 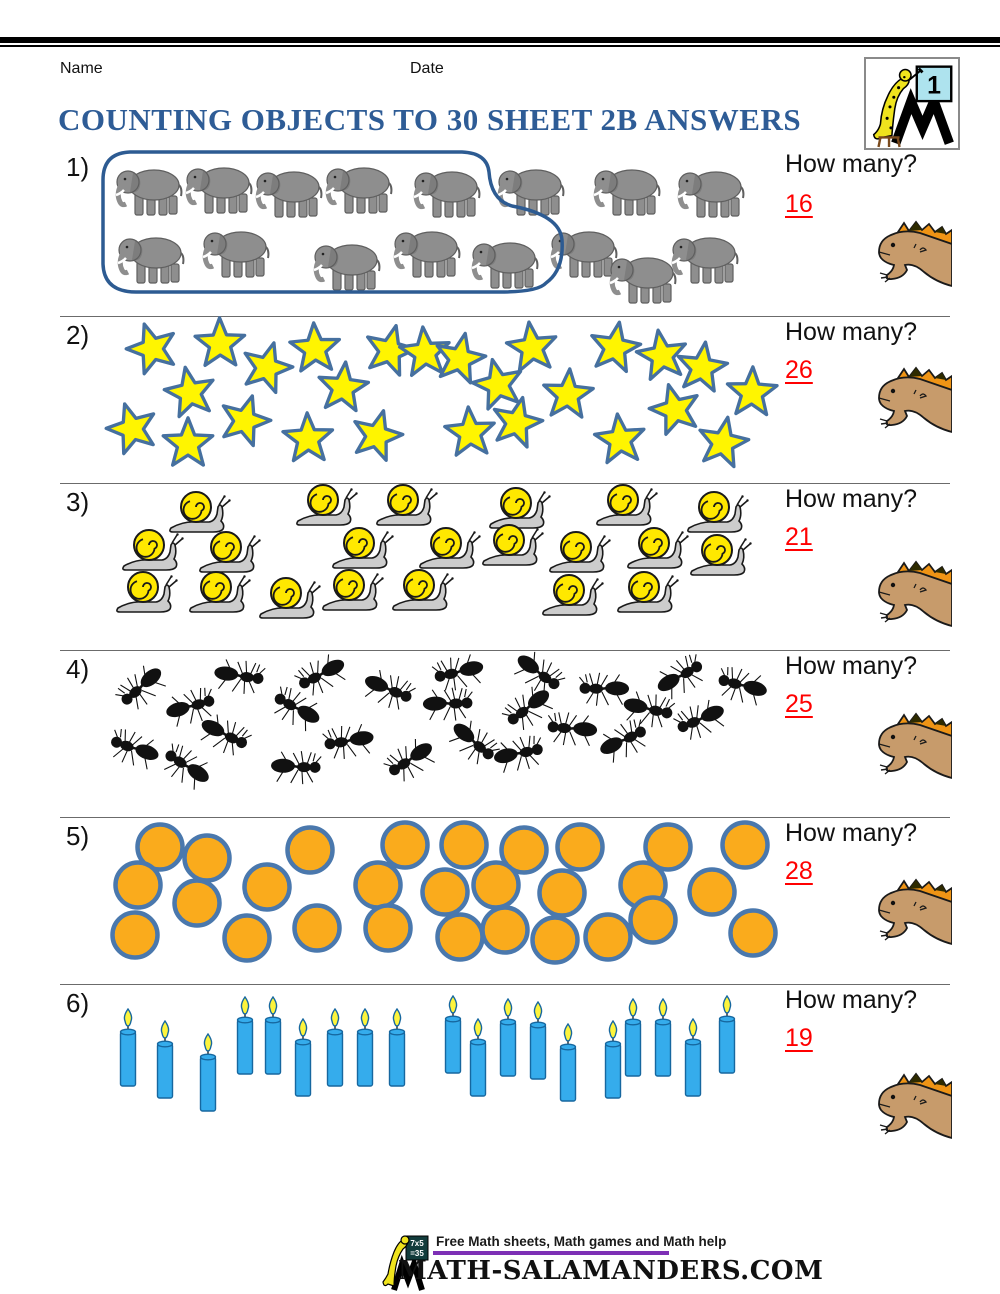 I want to click on question-3-number: 3), so click(x=78, y=502).